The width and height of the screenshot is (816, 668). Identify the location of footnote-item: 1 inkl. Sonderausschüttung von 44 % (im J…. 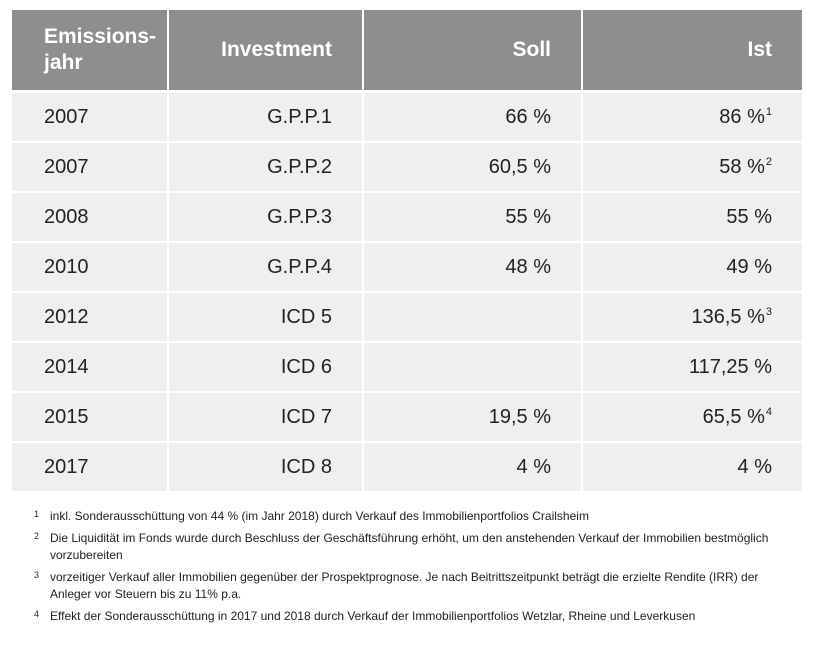
(414, 516).